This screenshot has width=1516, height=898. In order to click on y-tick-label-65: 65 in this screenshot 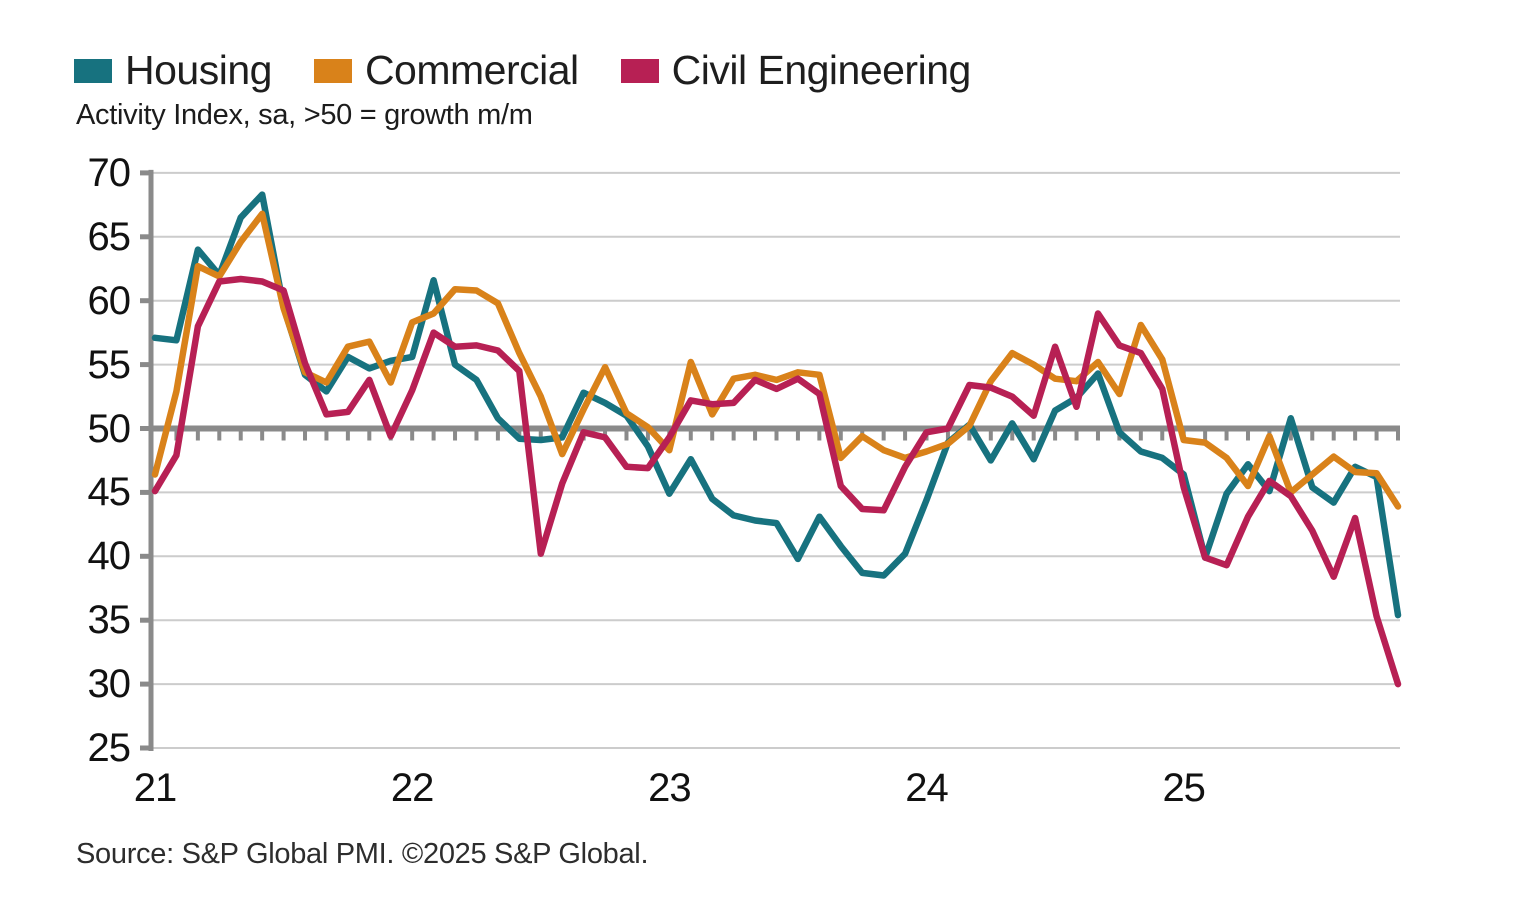, I will do `click(109, 236)`.